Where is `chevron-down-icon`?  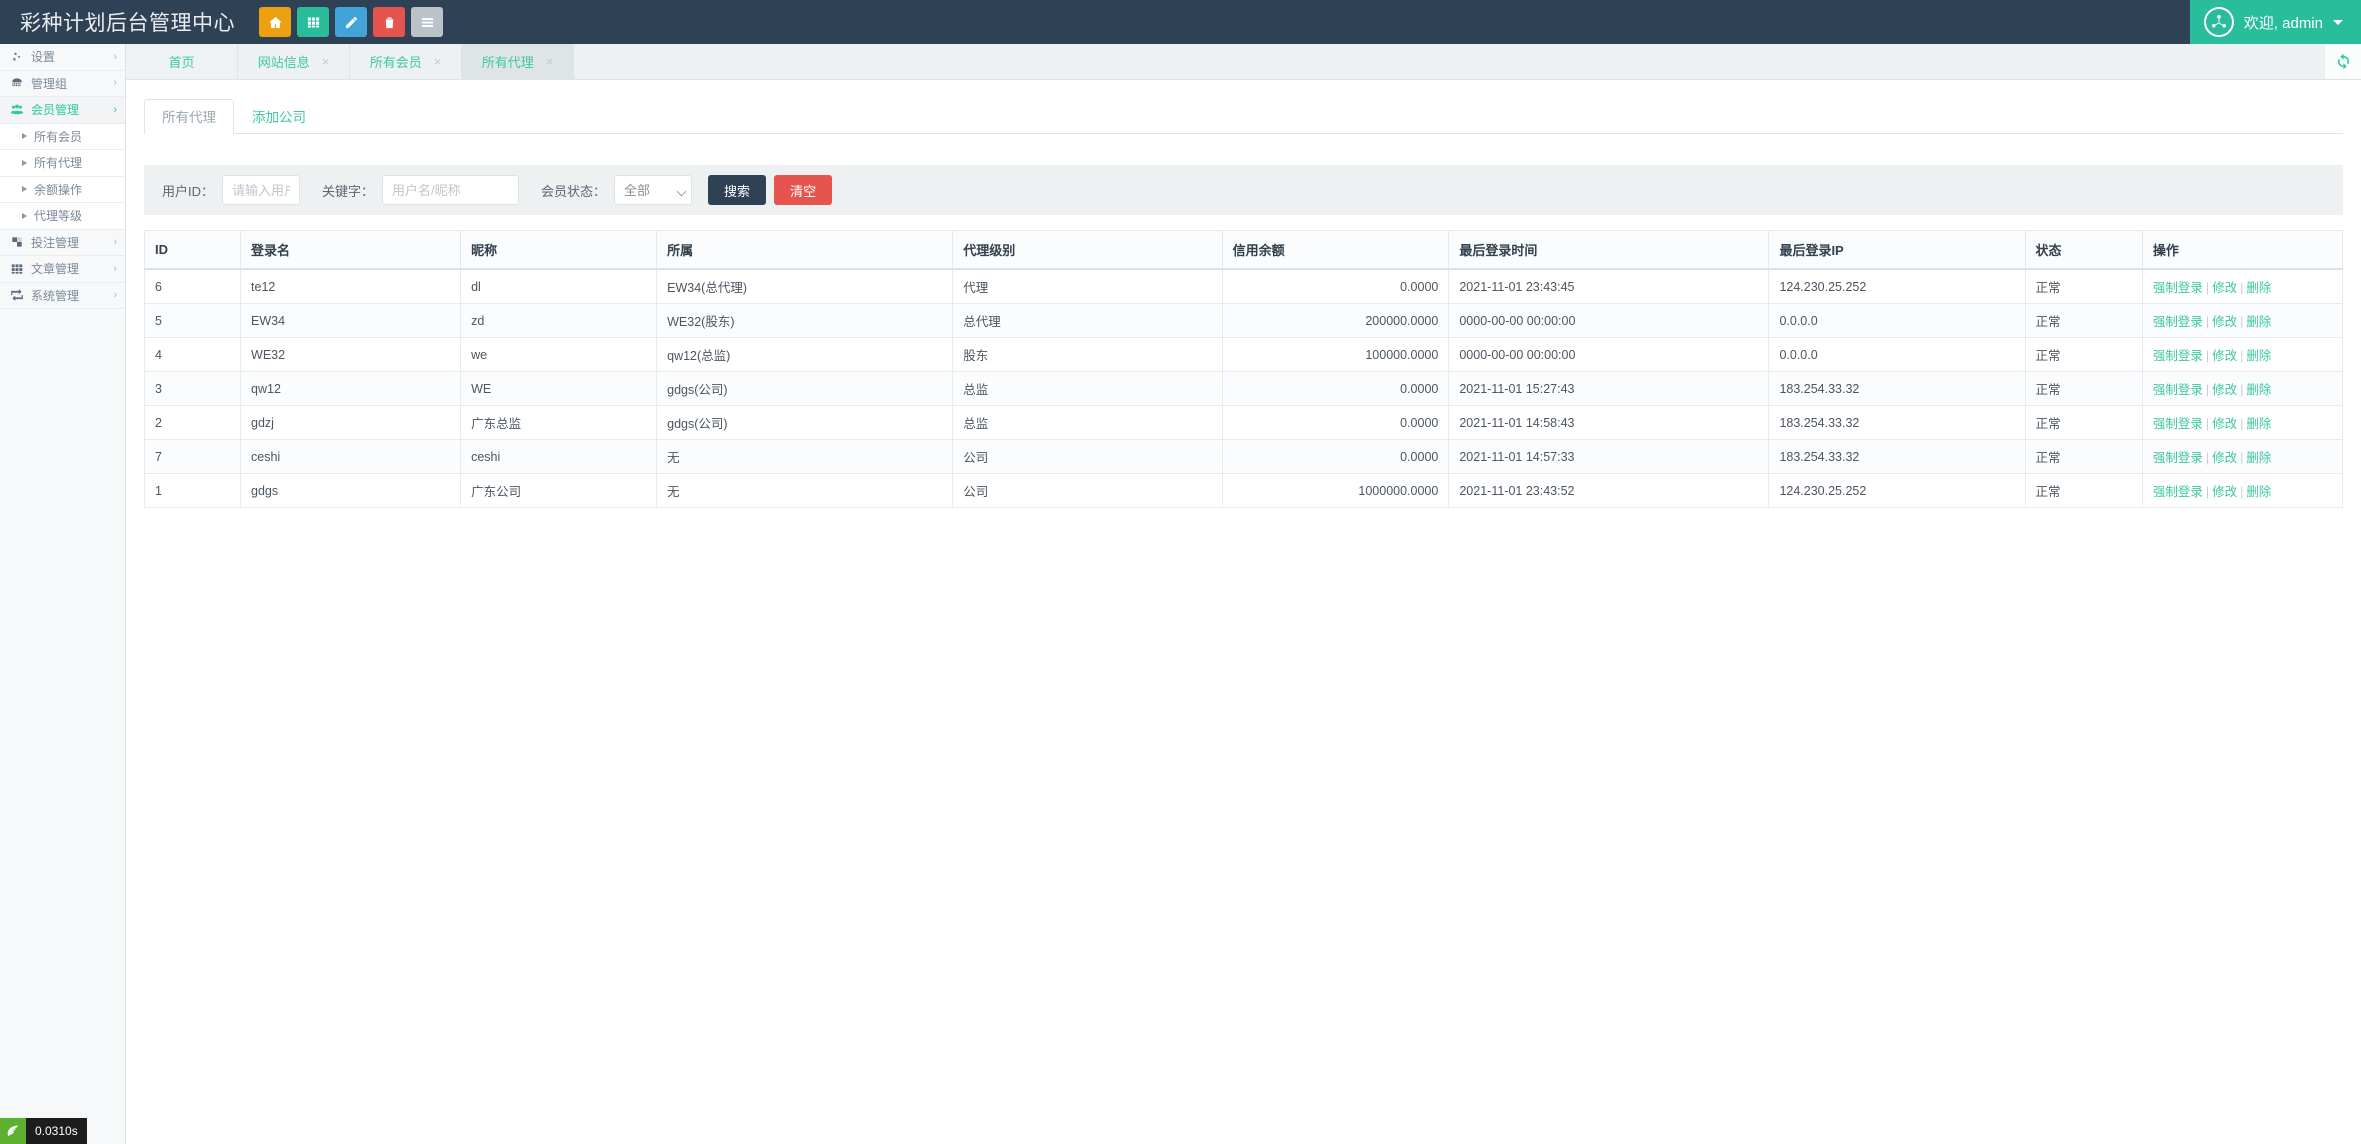 chevron-down-icon is located at coordinates (2338, 22).